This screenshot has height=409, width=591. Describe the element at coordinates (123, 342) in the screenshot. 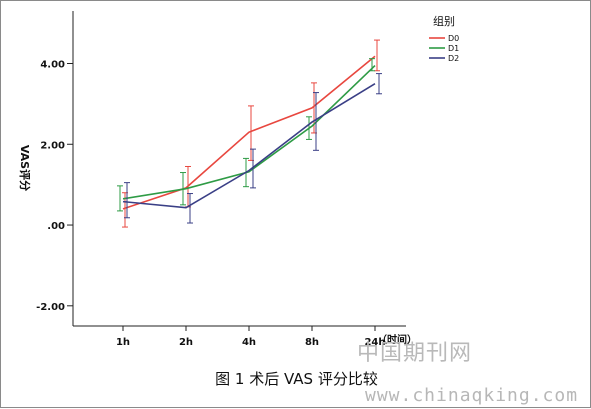

I see `x-tick-label: 1h` at that location.